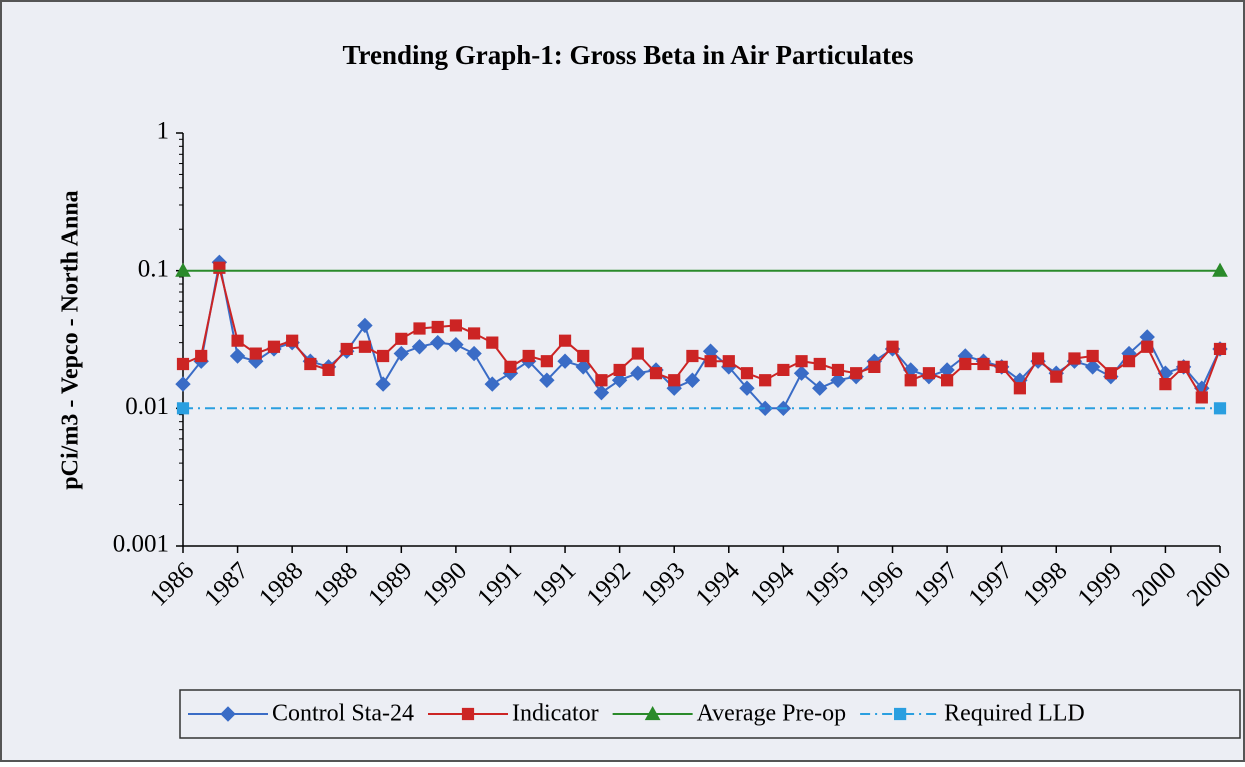 This screenshot has height=767, width=1245. What do you see at coordinates (153, 268) in the screenshot?
I see `y-tick-label: 0.1` at bounding box center [153, 268].